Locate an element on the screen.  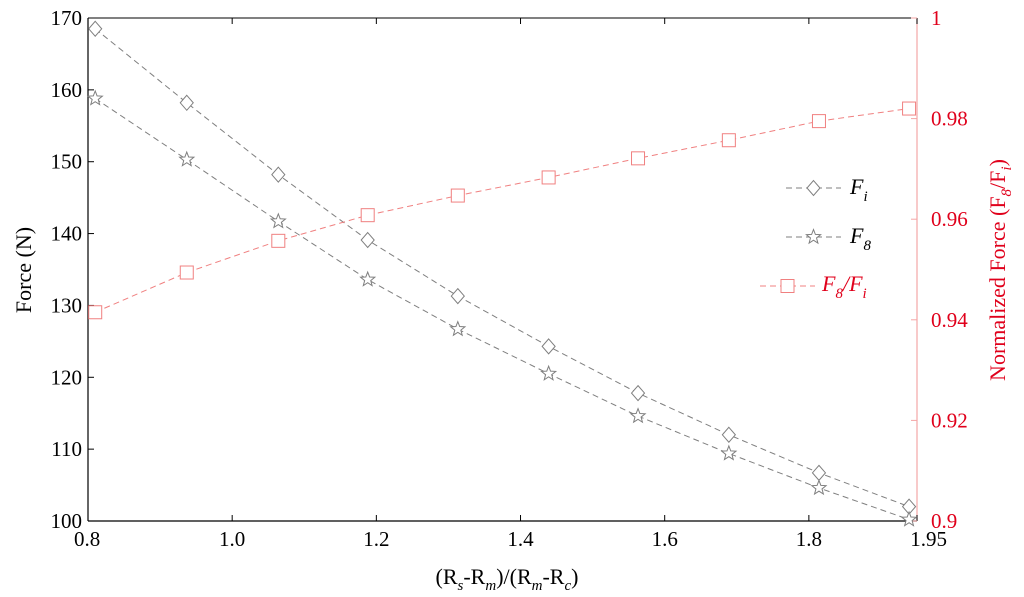
right-y-tick-label: 0.92 is located at coordinates (949, 420).